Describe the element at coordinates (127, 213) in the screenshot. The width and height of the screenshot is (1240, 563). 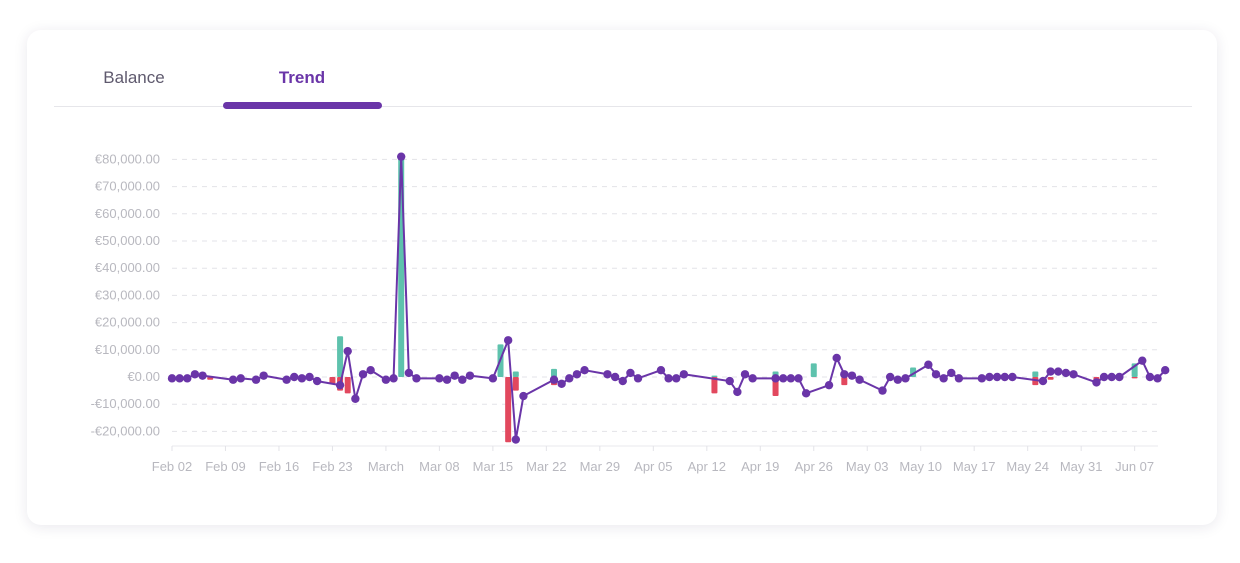
I see `y-tick-label: €60,000.00` at that location.